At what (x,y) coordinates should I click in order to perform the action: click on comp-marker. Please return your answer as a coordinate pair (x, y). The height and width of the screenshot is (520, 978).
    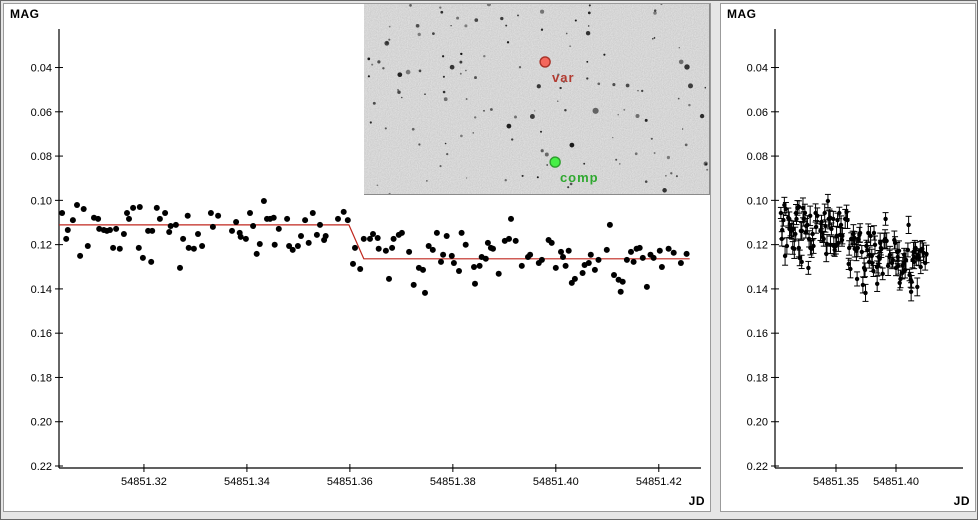
    Looking at the image, I should click on (555, 162).